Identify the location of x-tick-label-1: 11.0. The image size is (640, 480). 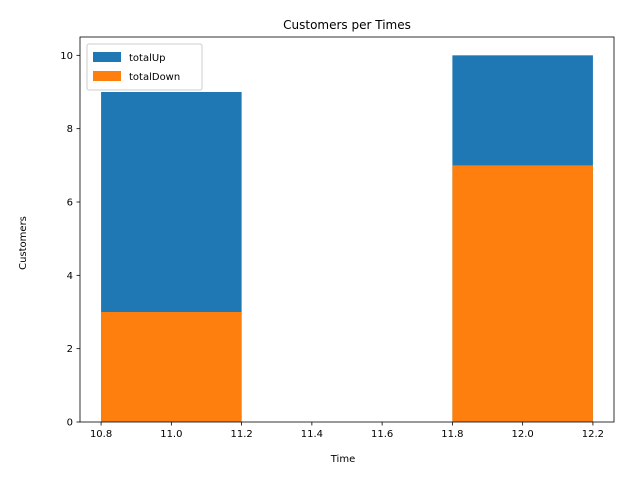
(171, 434).